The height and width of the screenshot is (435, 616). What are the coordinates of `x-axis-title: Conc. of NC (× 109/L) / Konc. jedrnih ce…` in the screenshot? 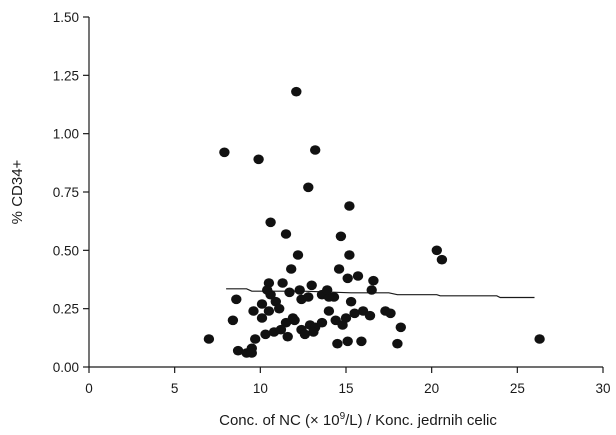 It's located at (358, 420).